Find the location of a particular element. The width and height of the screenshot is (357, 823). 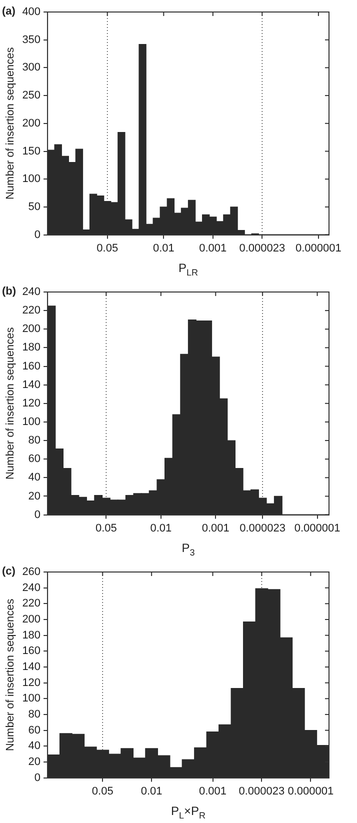

y-tick-label: 300 is located at coordinates (31, 68).